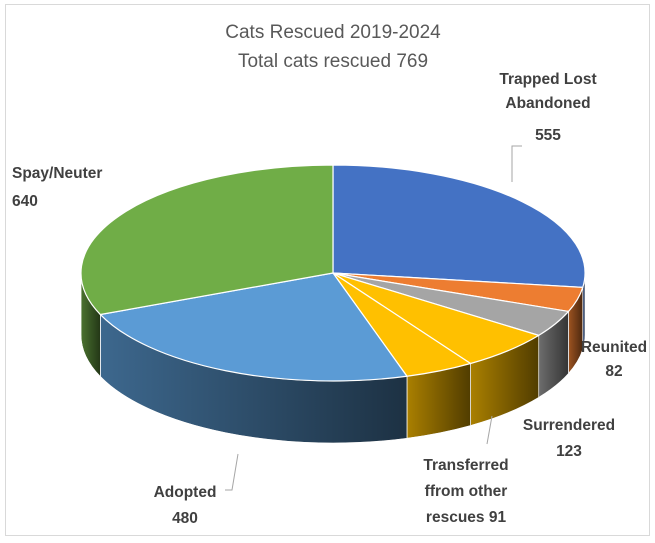 The width and height of the screenshot is (655, 543). What do you see at coordinates (547, 103) in the screenshot?
I see `label-trapped-line-2: Abandoned` at bounding box center [547, 103].